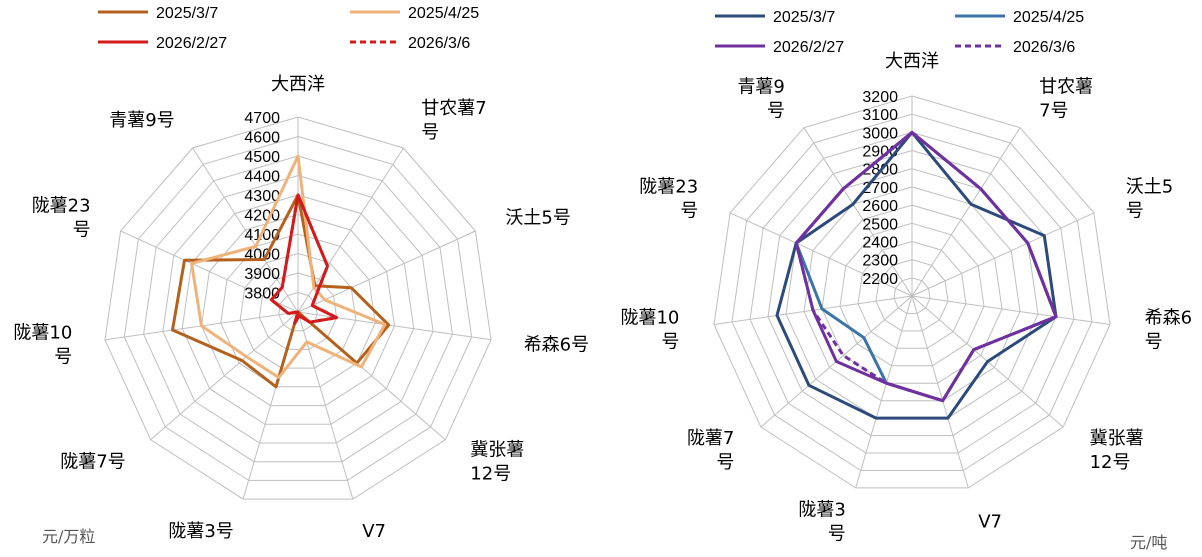 This screenshot has height=557, width=1202. I want to click on tick-label: 2600, so click(880, 206).